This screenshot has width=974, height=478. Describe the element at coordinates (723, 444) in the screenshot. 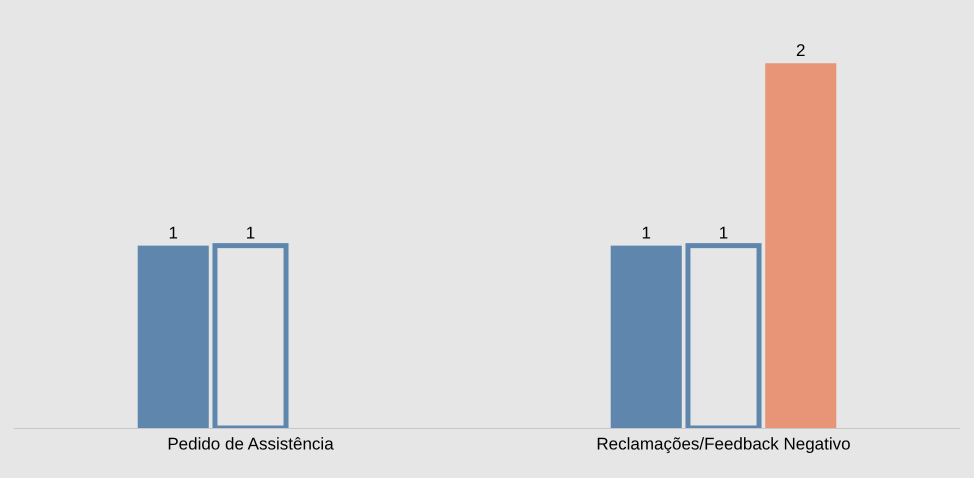

I see `x-tick-label: Reclamações/Feedback Negativo` at that location.